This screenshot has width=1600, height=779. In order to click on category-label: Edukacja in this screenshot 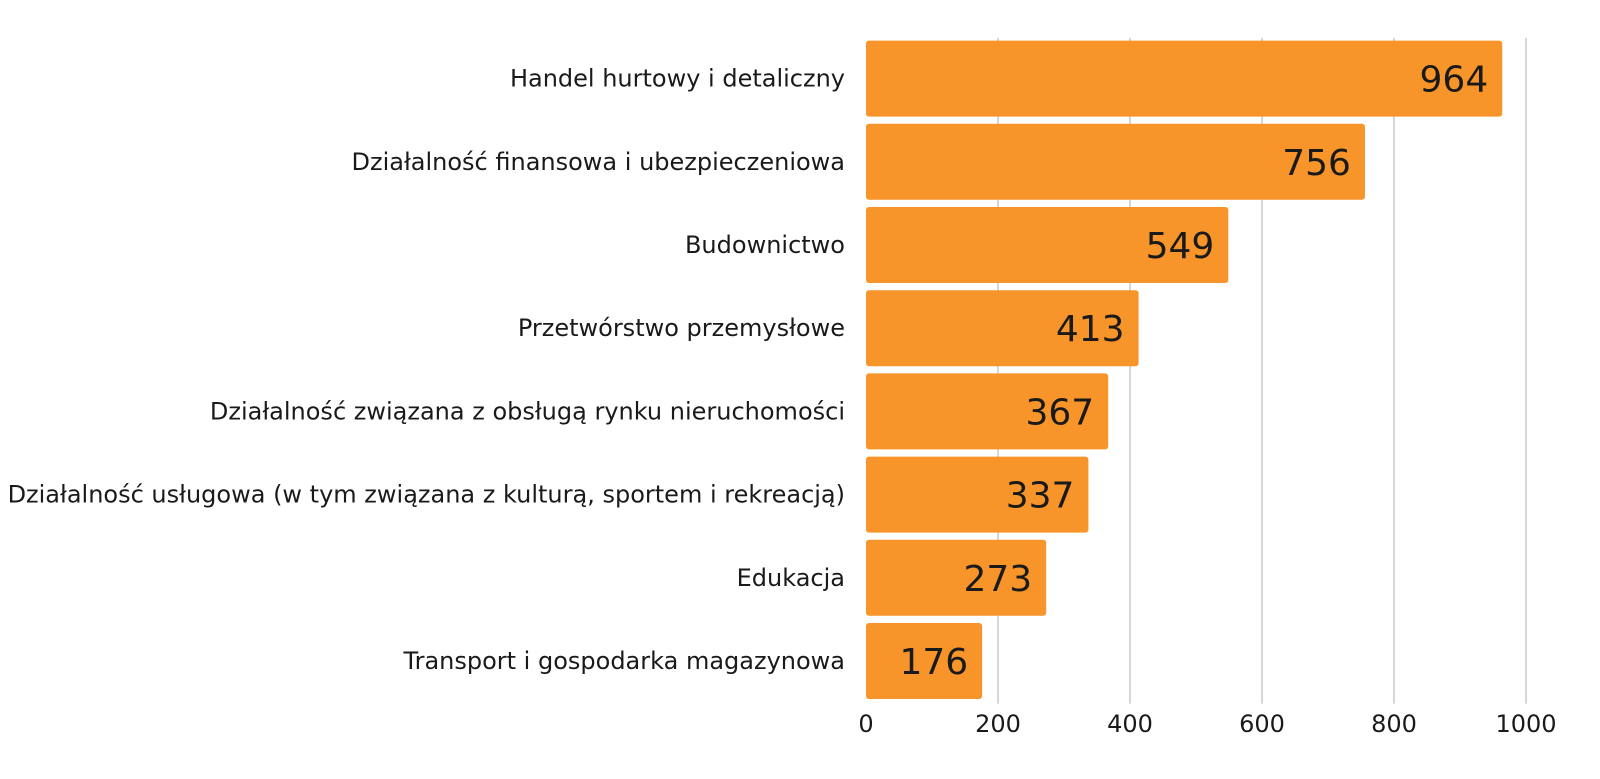, I will do `click(791, 578)`.